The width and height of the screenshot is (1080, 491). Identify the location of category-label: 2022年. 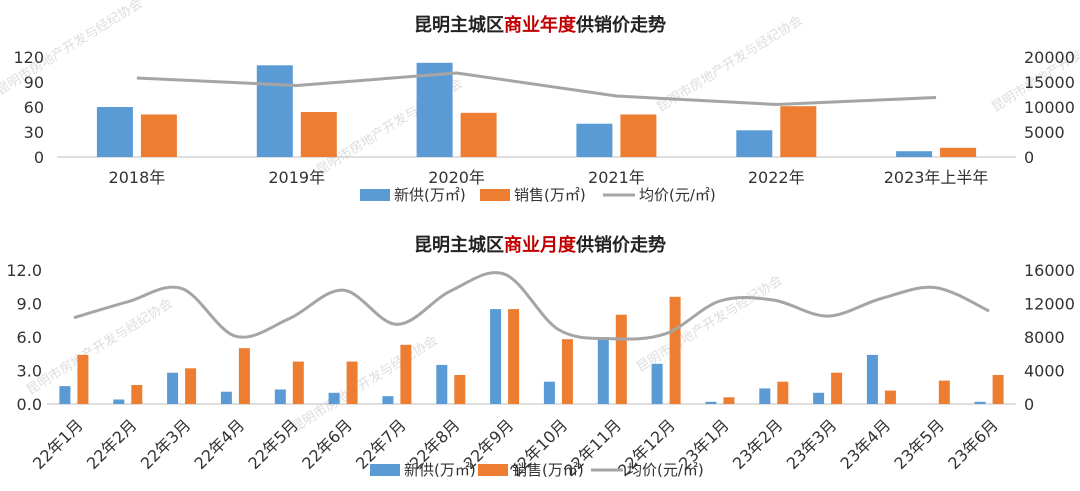
(776, 177).